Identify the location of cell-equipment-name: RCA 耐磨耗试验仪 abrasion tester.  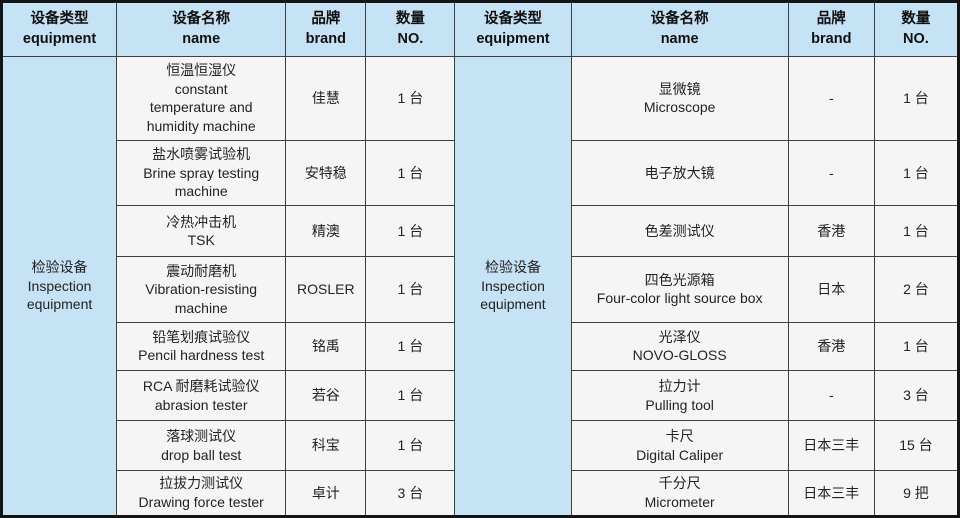
(201, 396).